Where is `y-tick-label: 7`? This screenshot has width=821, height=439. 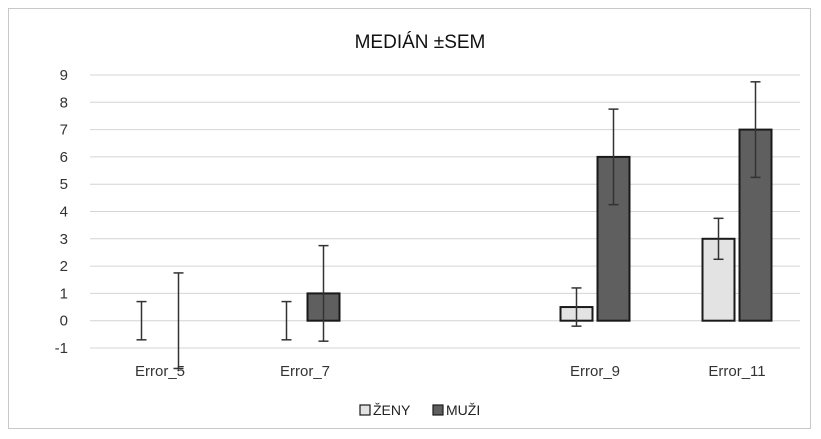 y-tick-label: 7 is located at coordinates (64, 130).